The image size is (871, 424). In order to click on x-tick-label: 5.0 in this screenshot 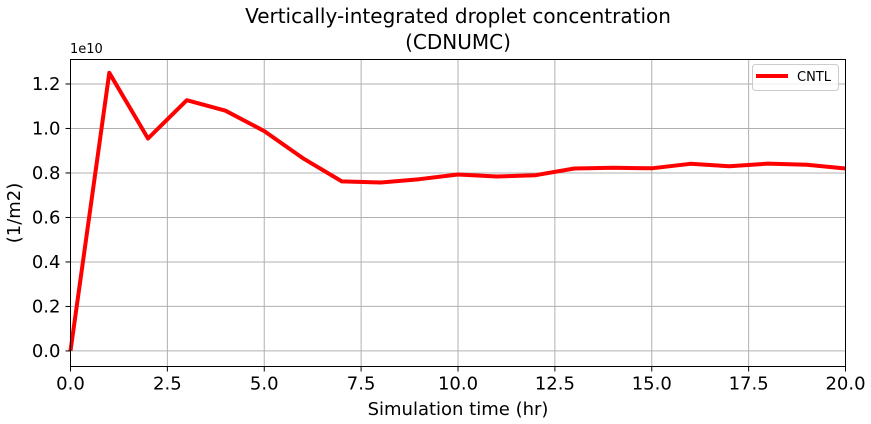, I will do `click(264, 384)`.